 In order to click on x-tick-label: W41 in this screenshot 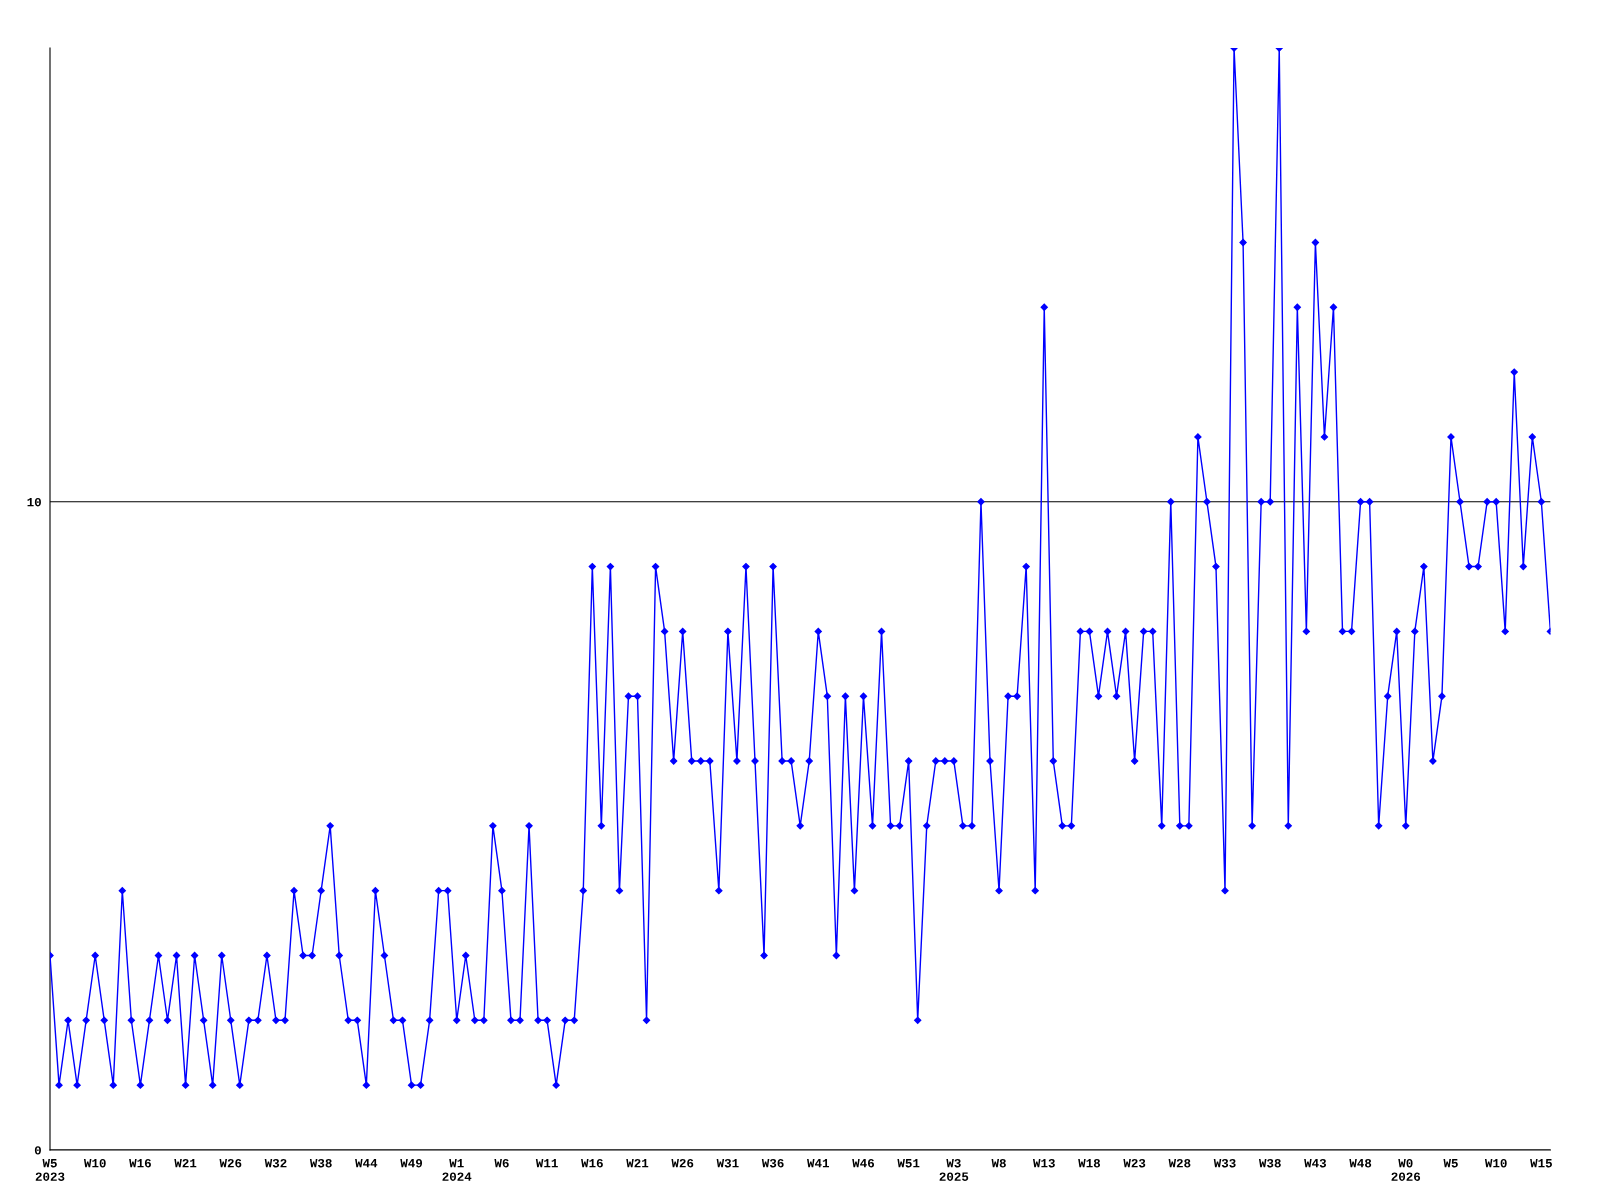, I will do `click(818, 1163)`.